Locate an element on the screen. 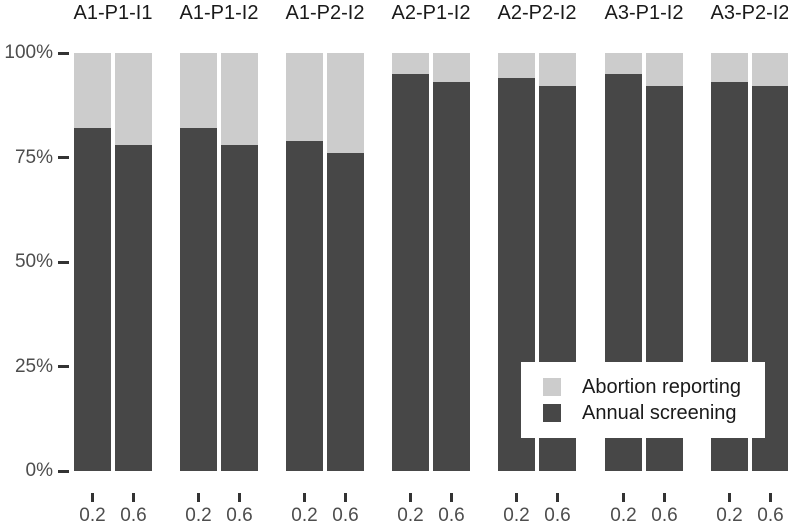  y-axis-label: 25% is located at coordinates (33, 366).